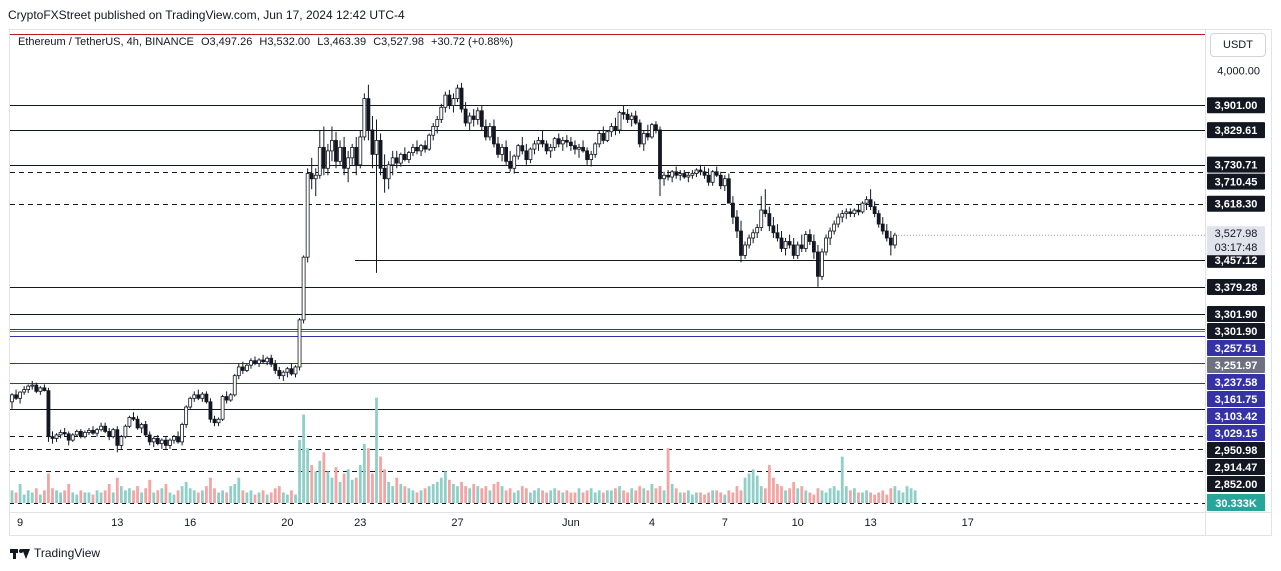 The width and height of the screenshot is (1281, 571). Describe the element at coordinates (285, 42) in the screenshot. I see `ohlc-high: H3,532.00` at that location.